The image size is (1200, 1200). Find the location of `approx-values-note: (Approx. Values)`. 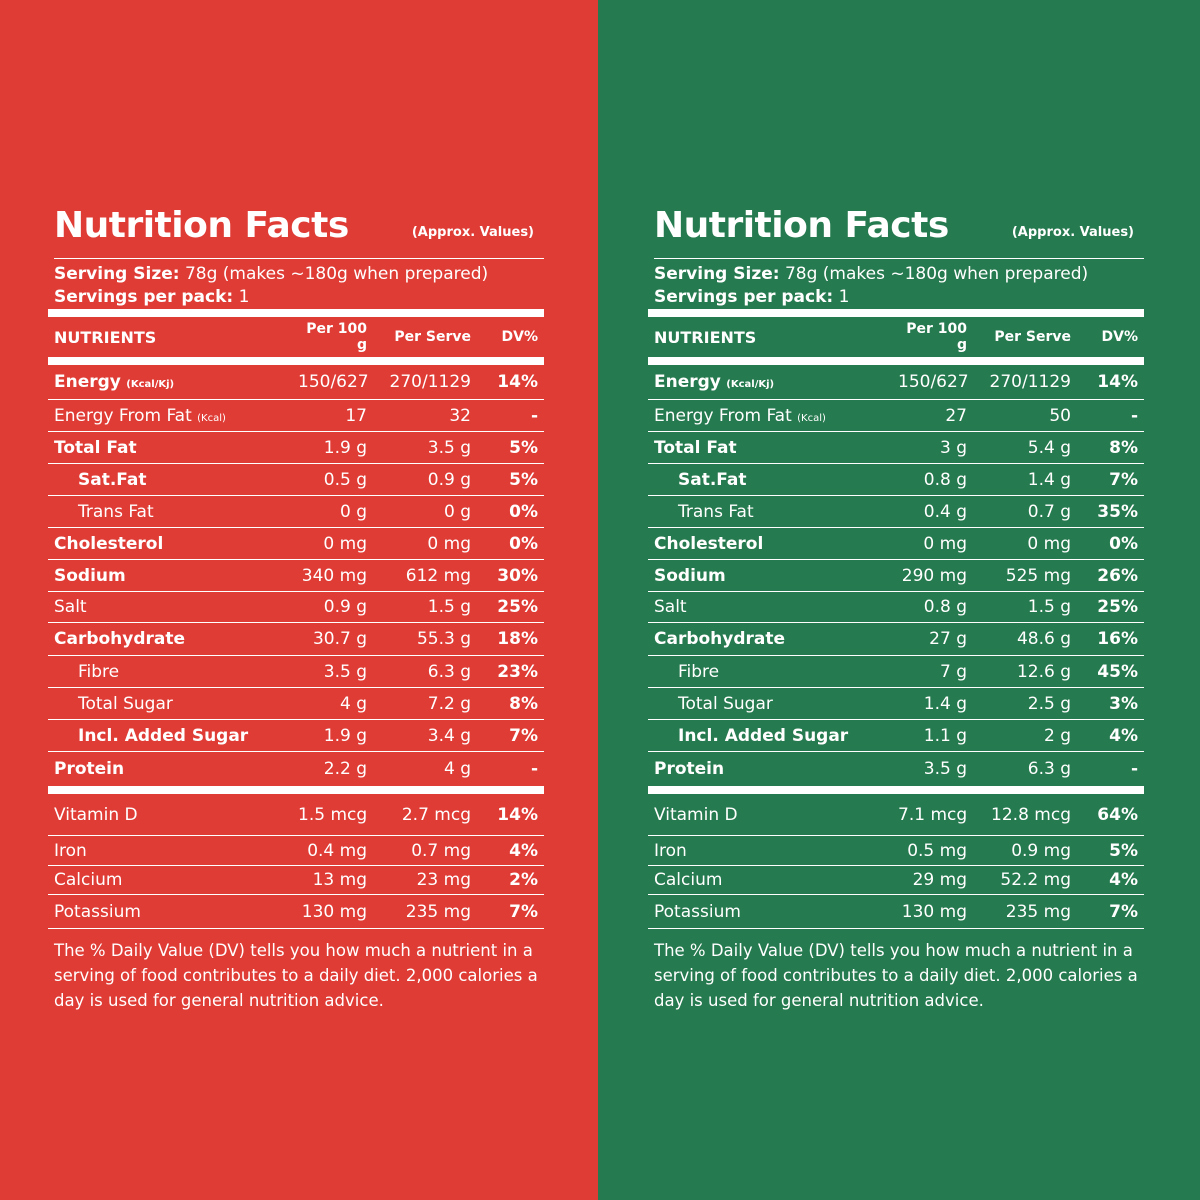

approx-values-note: (Approx. Values) is located at coordinates (1072, 232).